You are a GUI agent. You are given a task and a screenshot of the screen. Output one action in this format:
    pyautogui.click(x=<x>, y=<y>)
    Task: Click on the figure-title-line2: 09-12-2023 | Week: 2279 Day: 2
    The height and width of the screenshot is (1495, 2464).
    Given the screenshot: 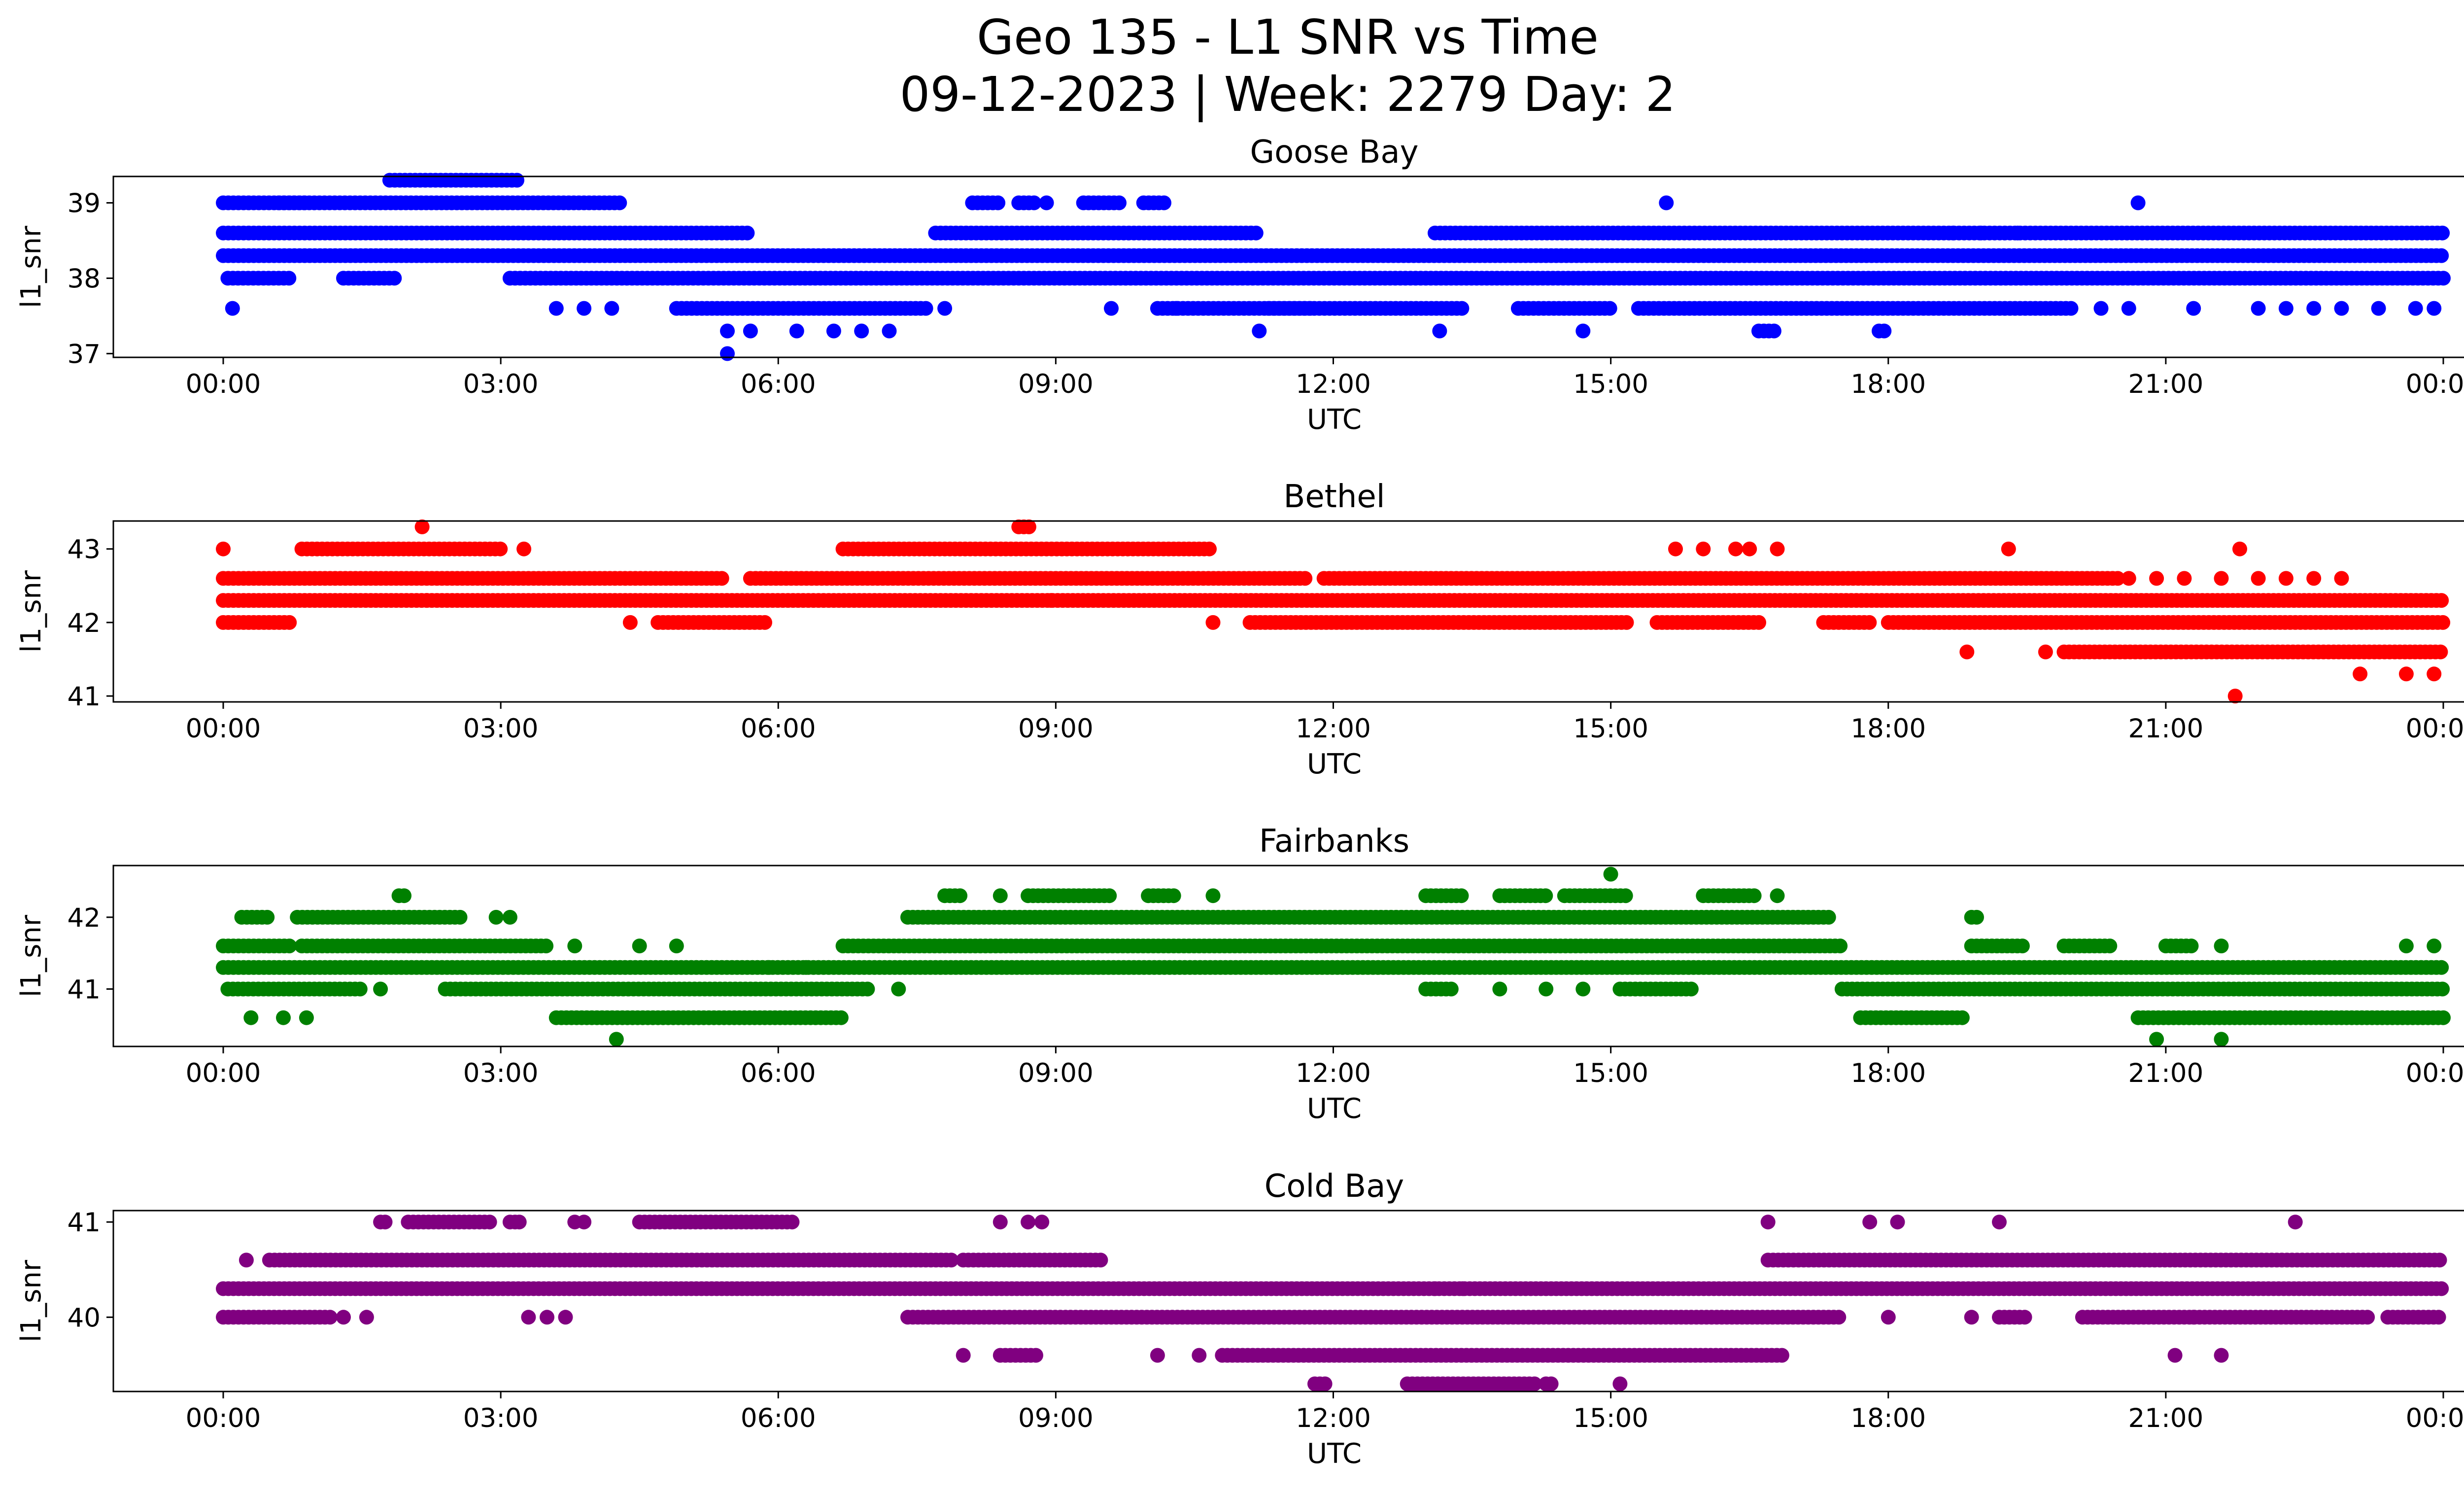 What is the action you would take?
    pyautogui.click(x=1287, y=94)
    